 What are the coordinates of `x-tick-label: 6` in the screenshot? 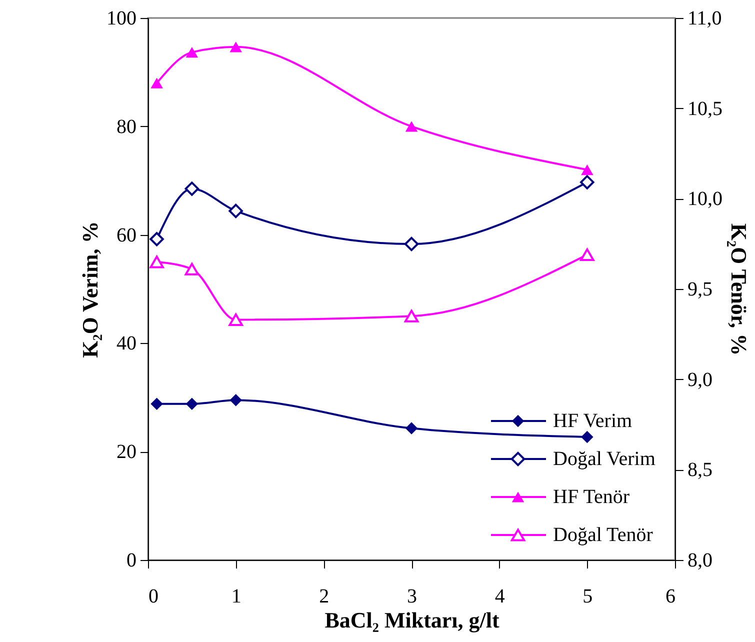 It's located at (671, 597).